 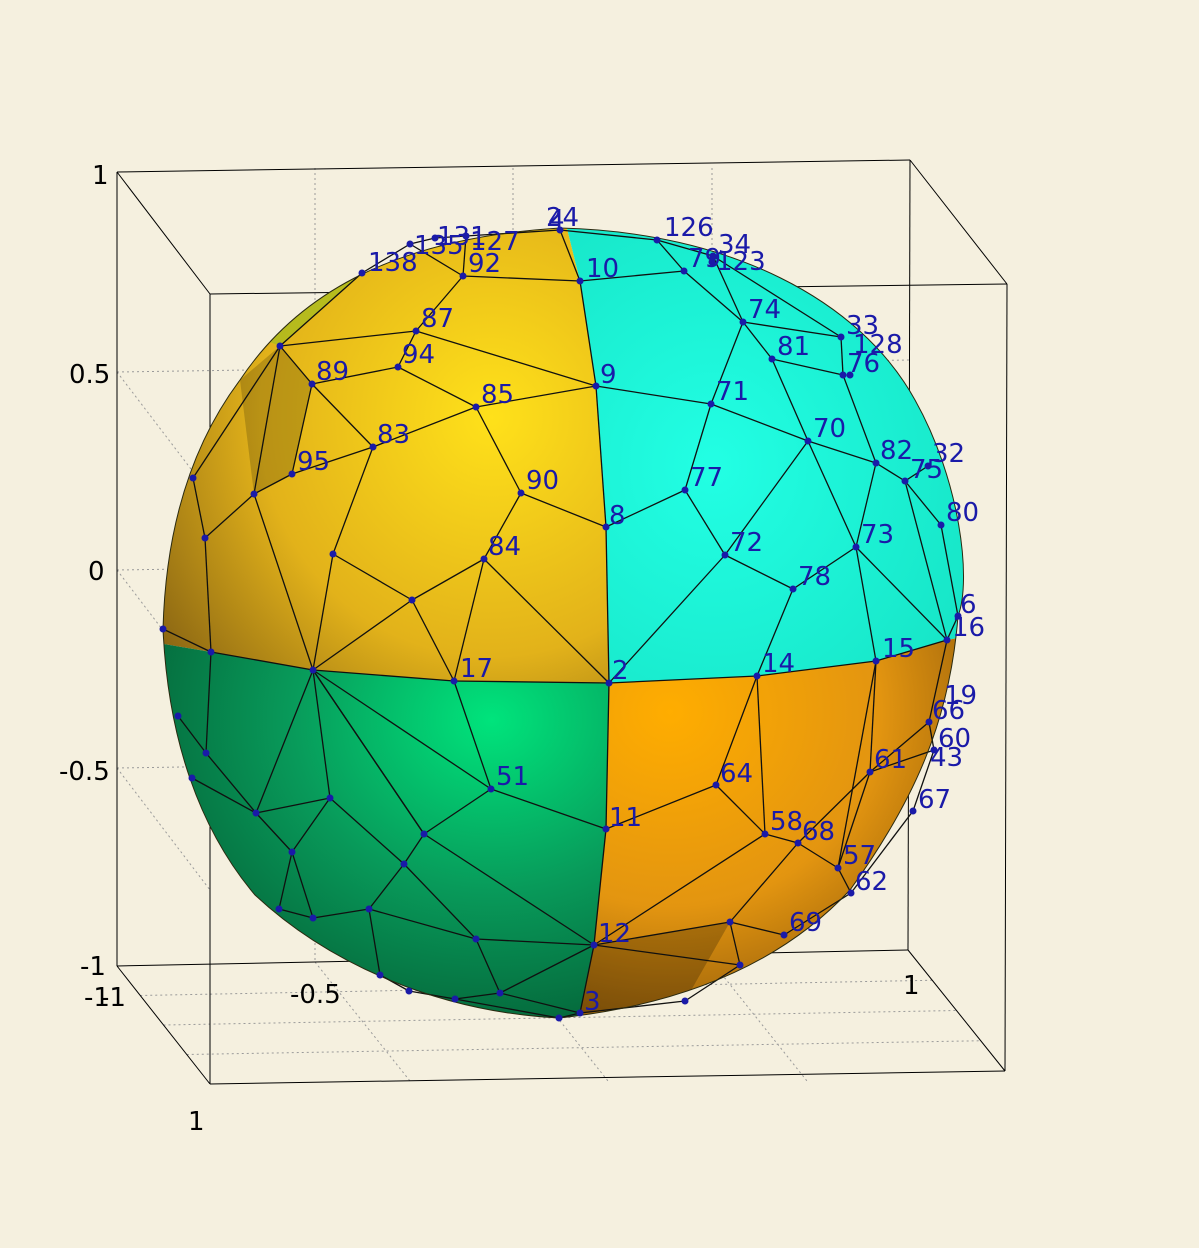 What do you see at coordinates (437, 319) in the screenshot?
I see `vertex-label: 87` at bounding box center [437, 319].